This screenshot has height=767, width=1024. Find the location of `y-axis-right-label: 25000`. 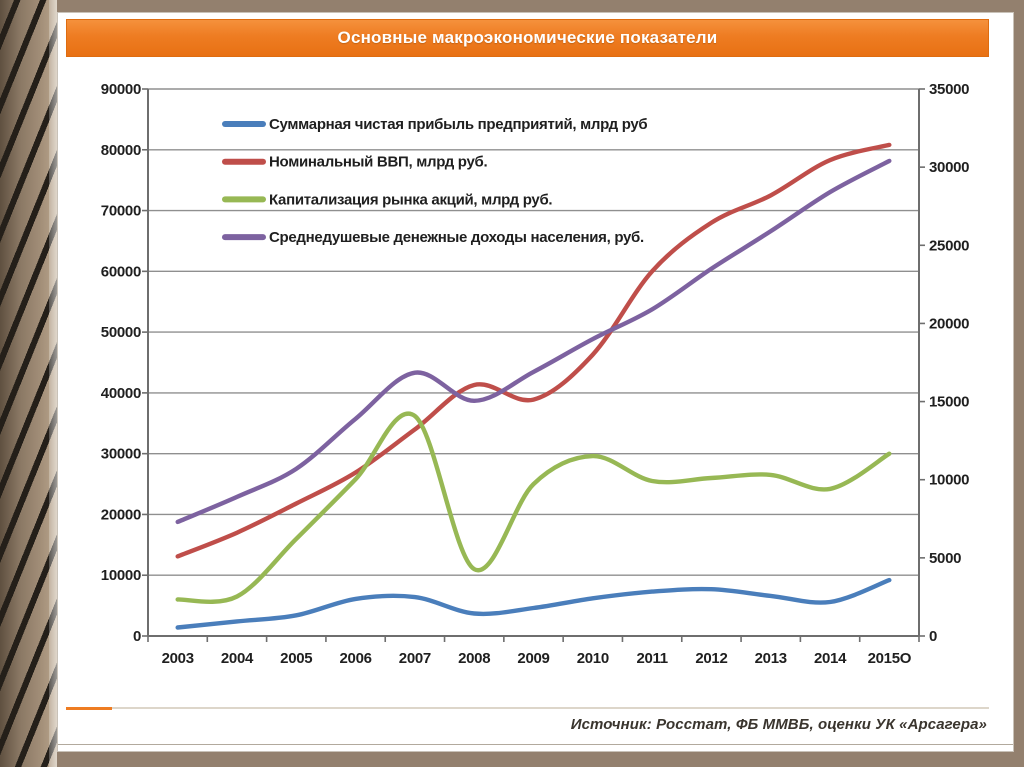

y-axis-right-label: 25000 is located at coordinates (949, 245).